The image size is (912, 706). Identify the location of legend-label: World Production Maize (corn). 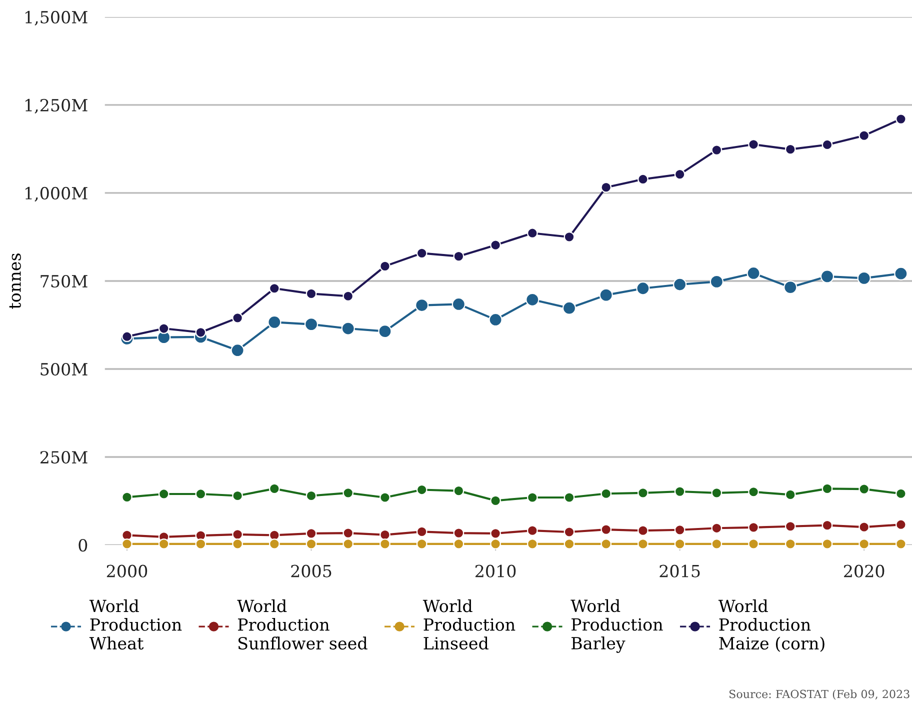
(771, 625).